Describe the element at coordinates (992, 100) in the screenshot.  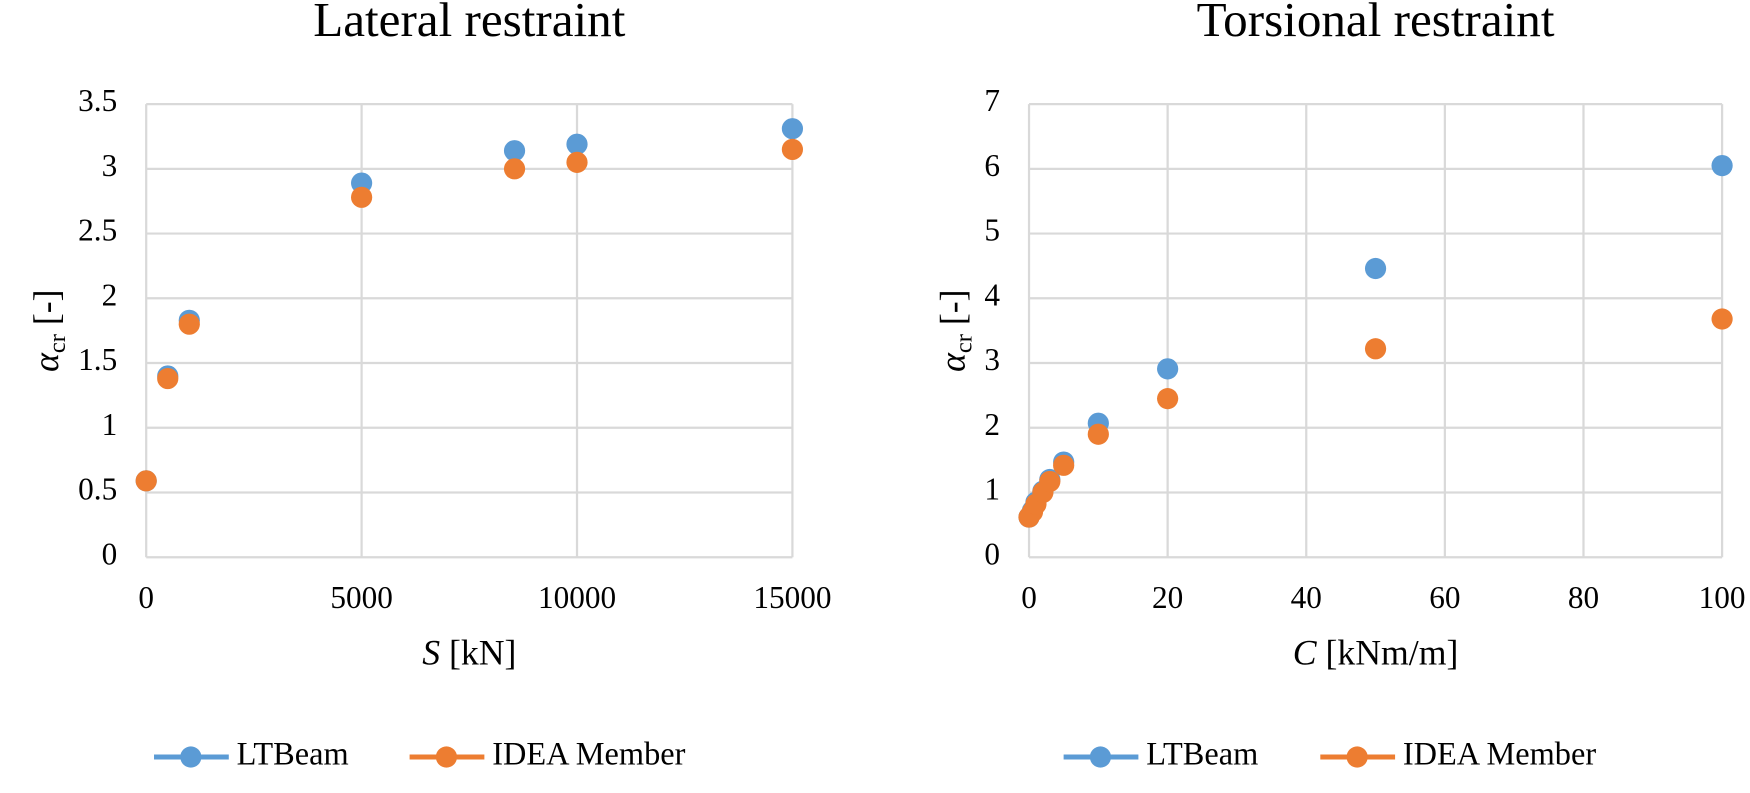
I see `y-tick-label: 7` at that location.